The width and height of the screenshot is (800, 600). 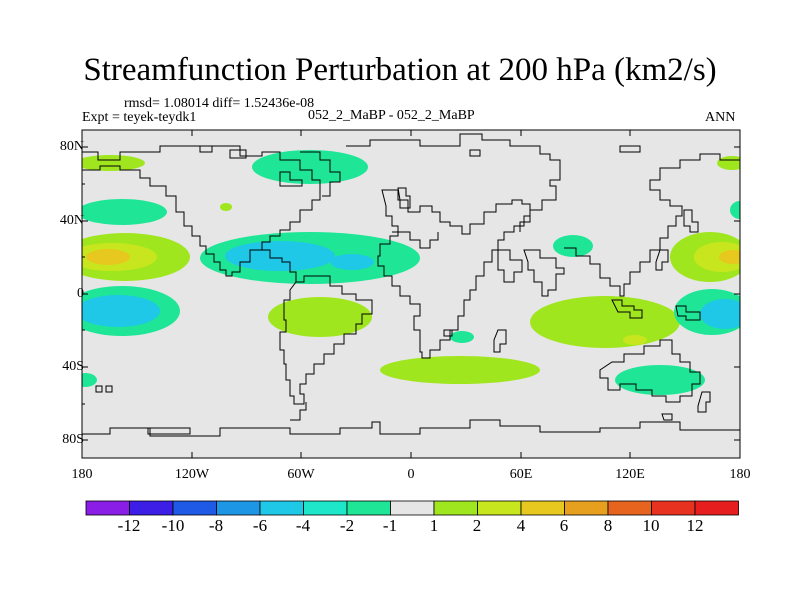 I want to click on anomaly-neg-africa-10s, so click(x=462, y=337).